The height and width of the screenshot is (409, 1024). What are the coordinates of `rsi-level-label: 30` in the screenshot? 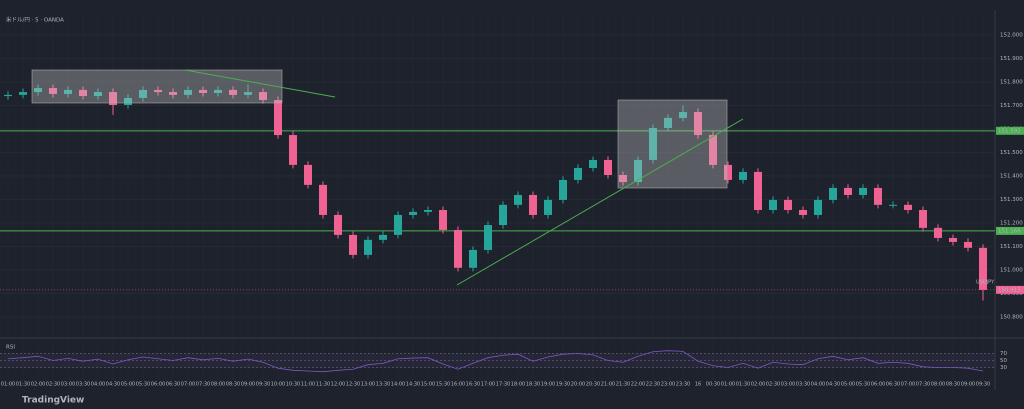 It's located at (1003, 368).